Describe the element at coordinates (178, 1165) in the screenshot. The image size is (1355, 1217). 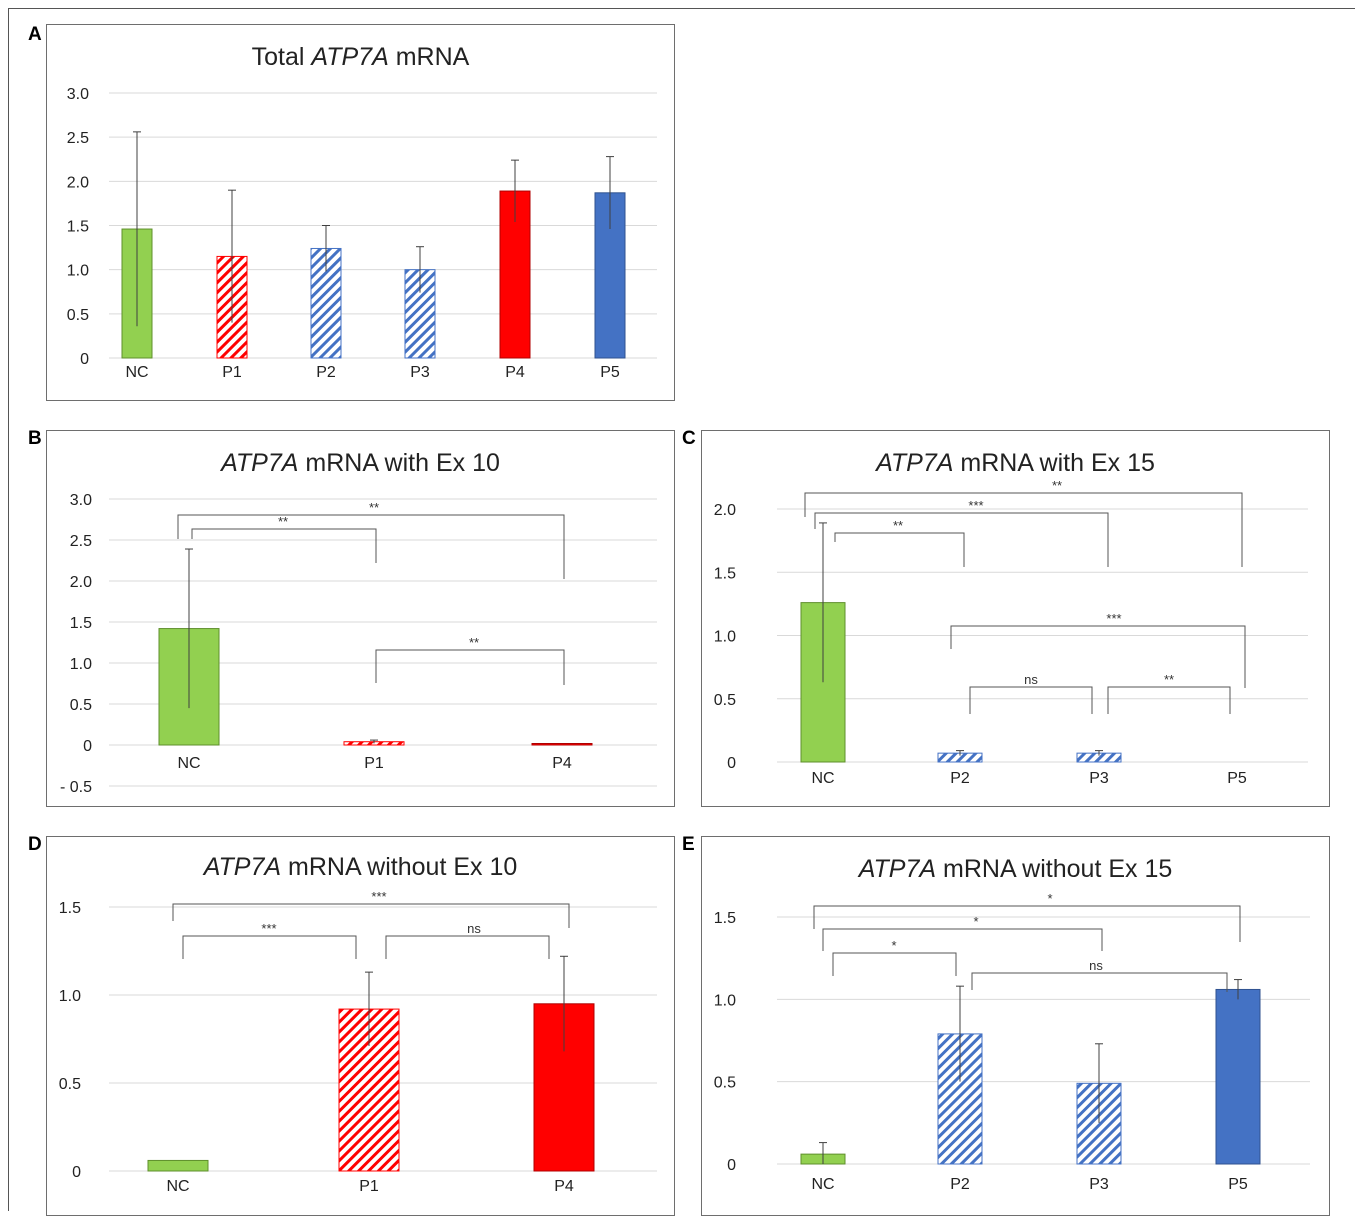
I see `bar-nc` at that location.